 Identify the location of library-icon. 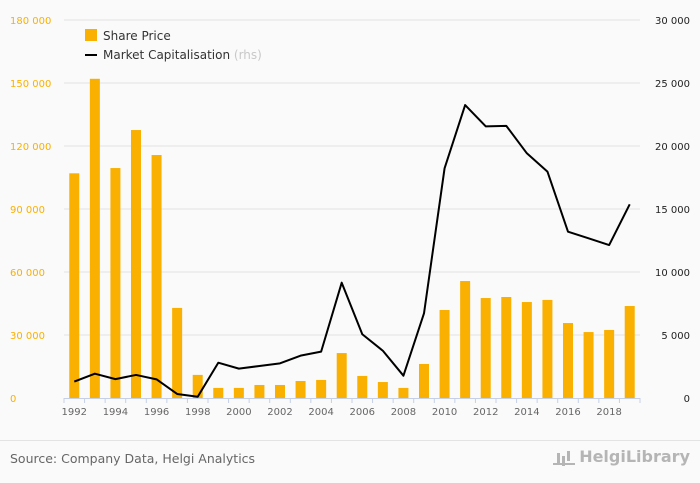
(564, 457).